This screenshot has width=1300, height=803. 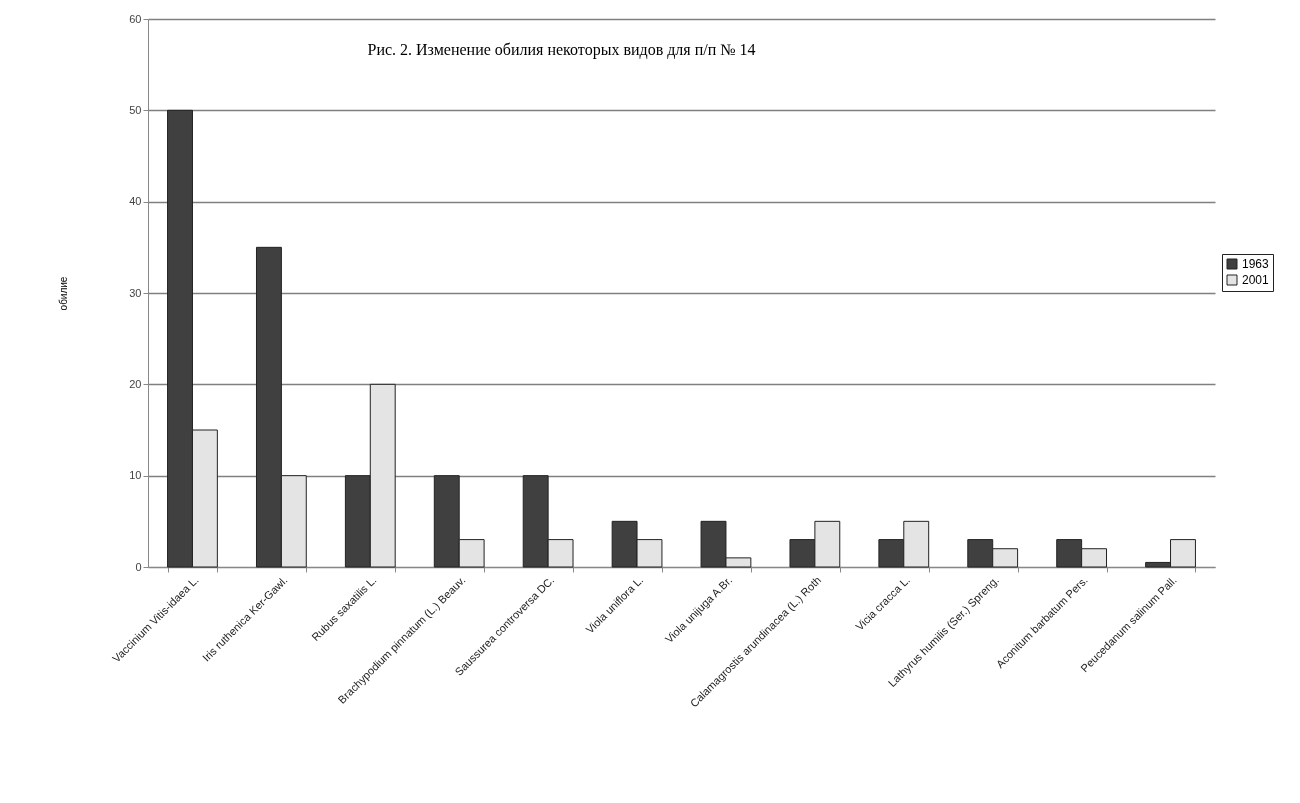 What do you see at coordinates (1256, 264) in the screenshot?
I see `legend-label: 1963` at bounding box center [1256, 264].